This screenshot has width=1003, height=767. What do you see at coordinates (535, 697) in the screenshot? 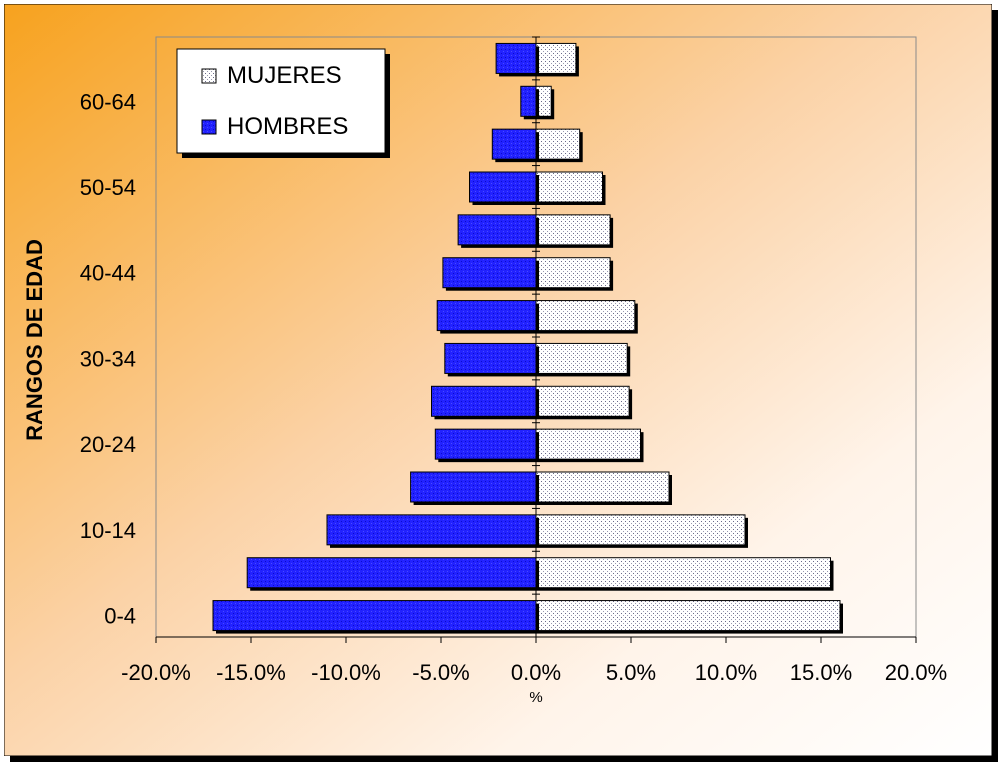
I see `x-axis-title: %` at bounding box center [535, 697].